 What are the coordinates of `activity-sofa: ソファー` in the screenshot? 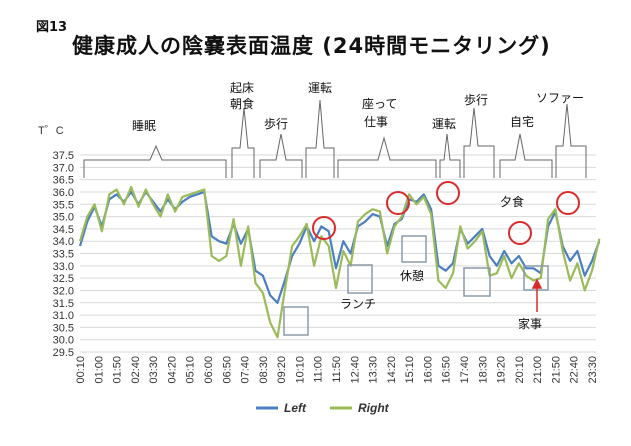 It's located at (560, 98).